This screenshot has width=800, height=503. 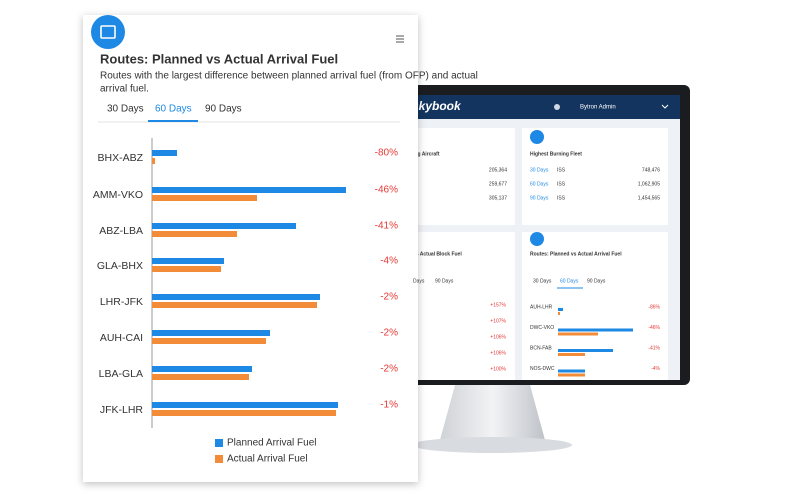 I want to click on category-label: AMM-VKO, so click(x=118, y=195).